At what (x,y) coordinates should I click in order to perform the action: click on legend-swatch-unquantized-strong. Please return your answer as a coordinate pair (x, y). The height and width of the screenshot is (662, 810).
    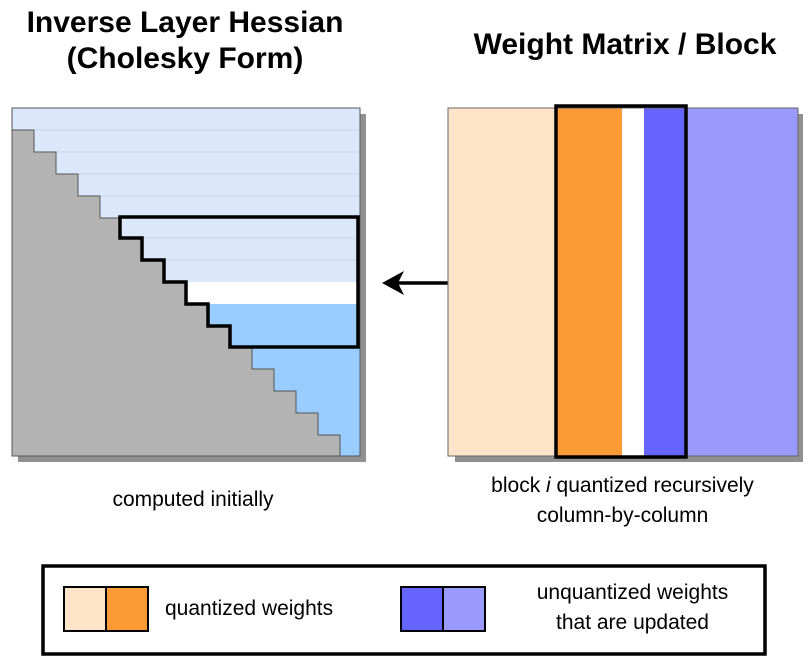
    Looking at the image, I should click on (422, 609).